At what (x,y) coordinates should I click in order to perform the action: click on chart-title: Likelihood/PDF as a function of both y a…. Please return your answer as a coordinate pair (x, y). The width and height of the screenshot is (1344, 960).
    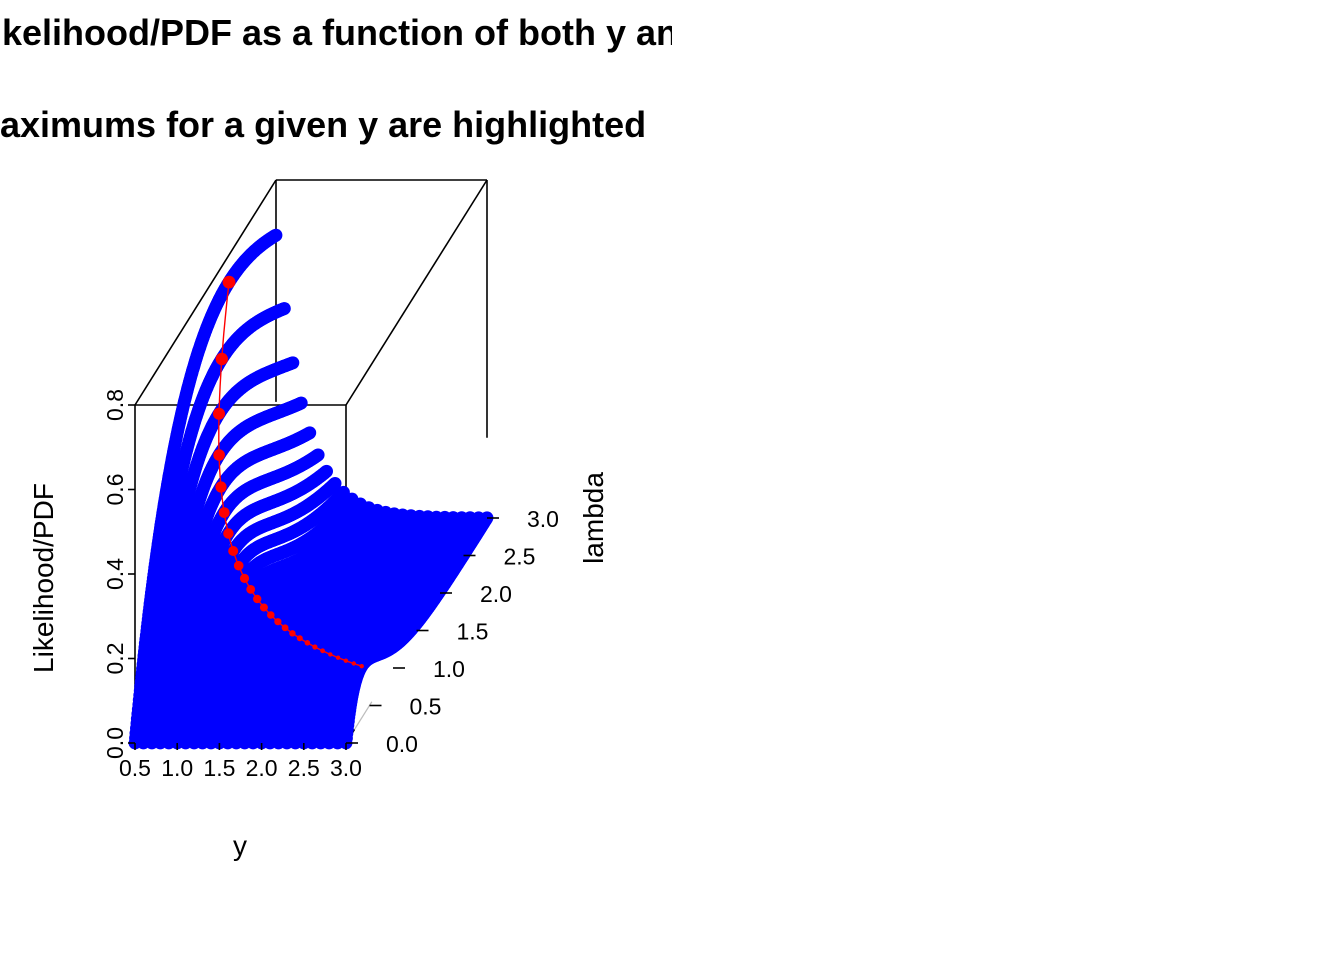
    Looking at the image, I should click on (336, 32).